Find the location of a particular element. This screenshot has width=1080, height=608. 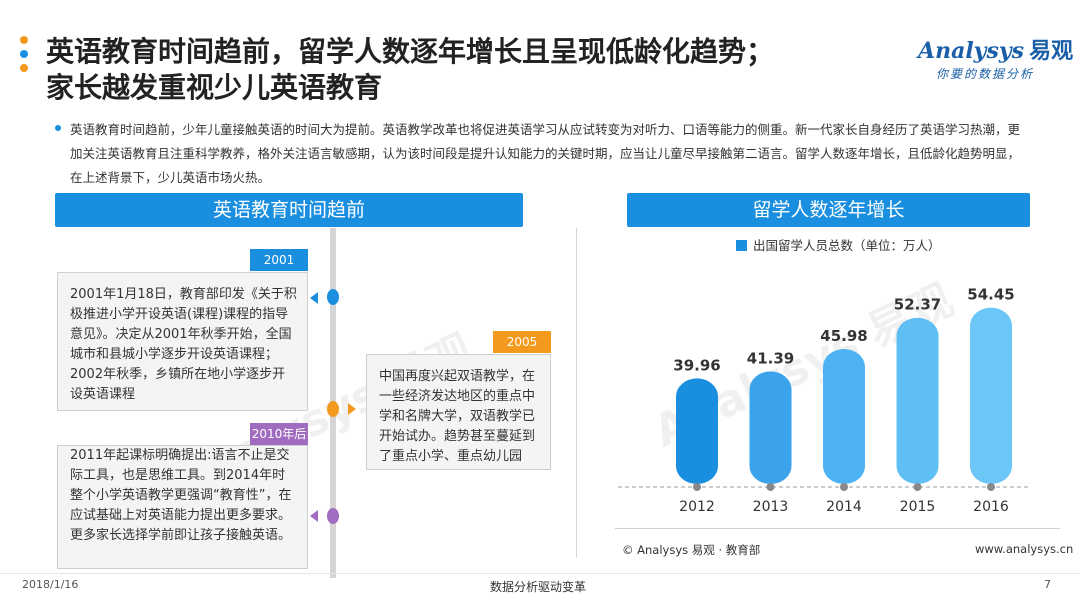

axis-dot-2014 is located at coordinates (844, 487).